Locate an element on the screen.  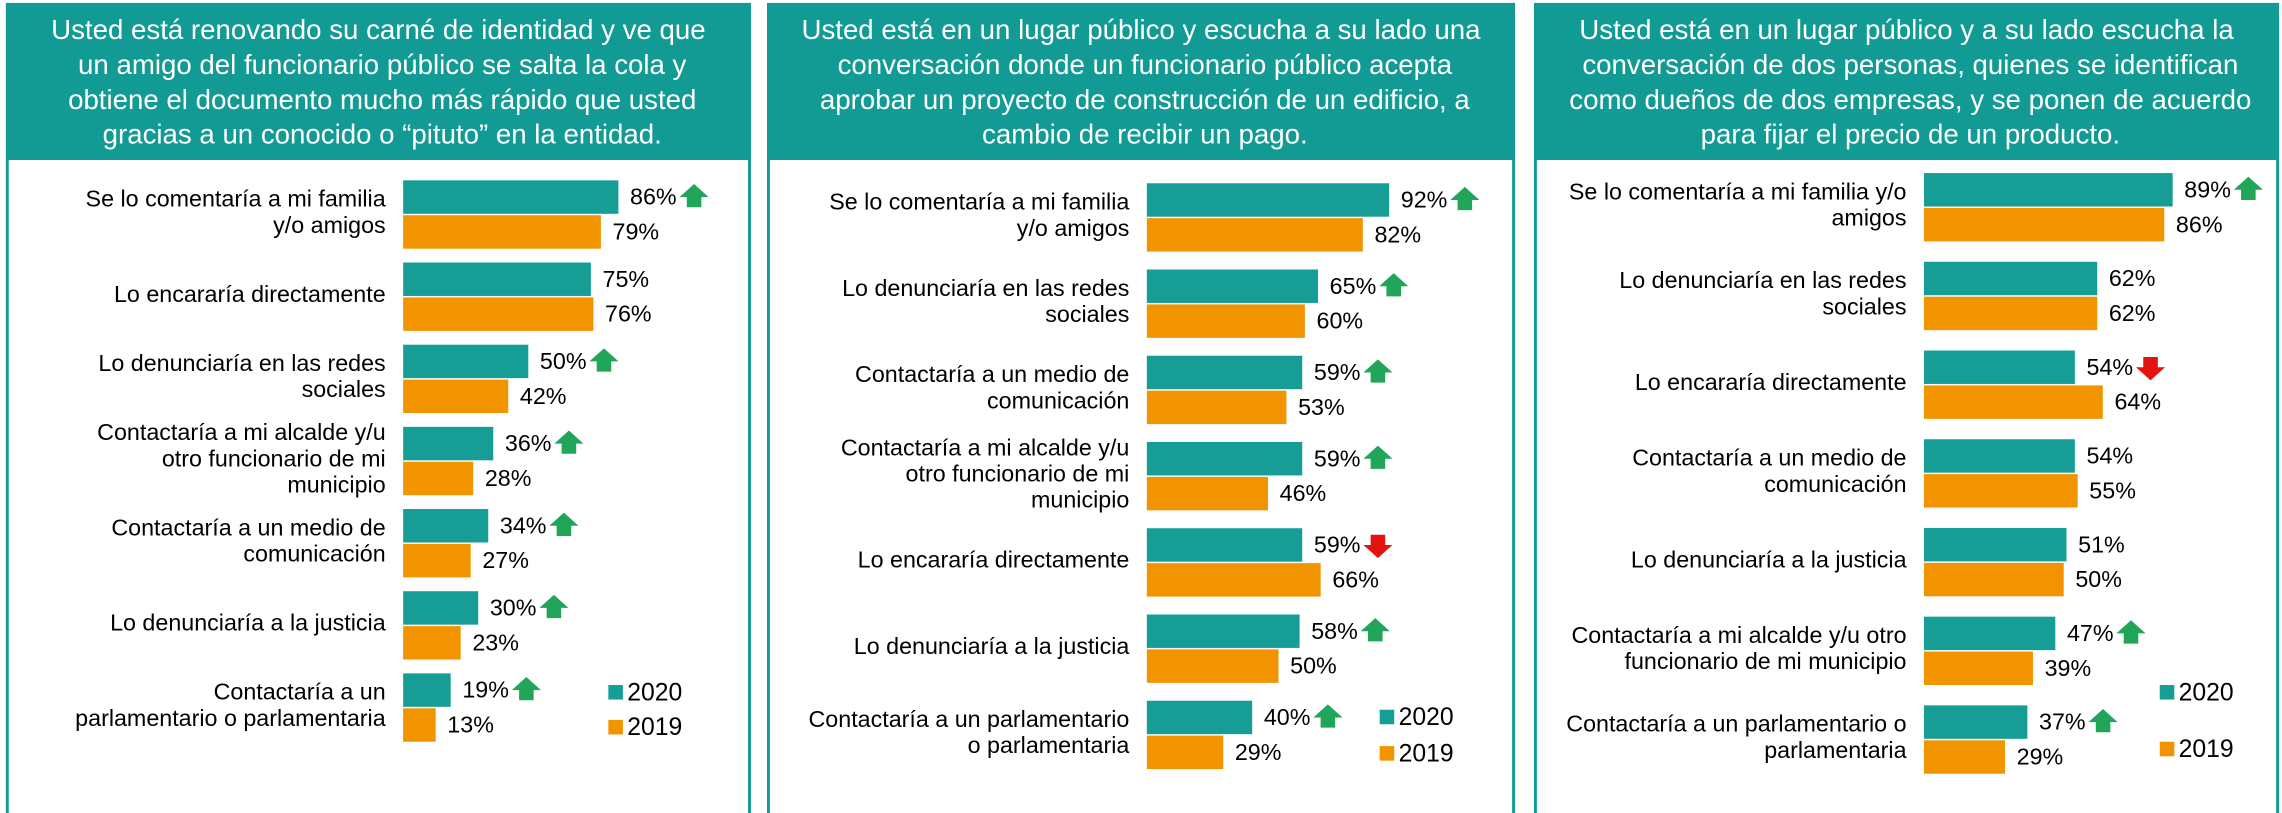
value-label: 89% is located at coordinates (2207, 189).